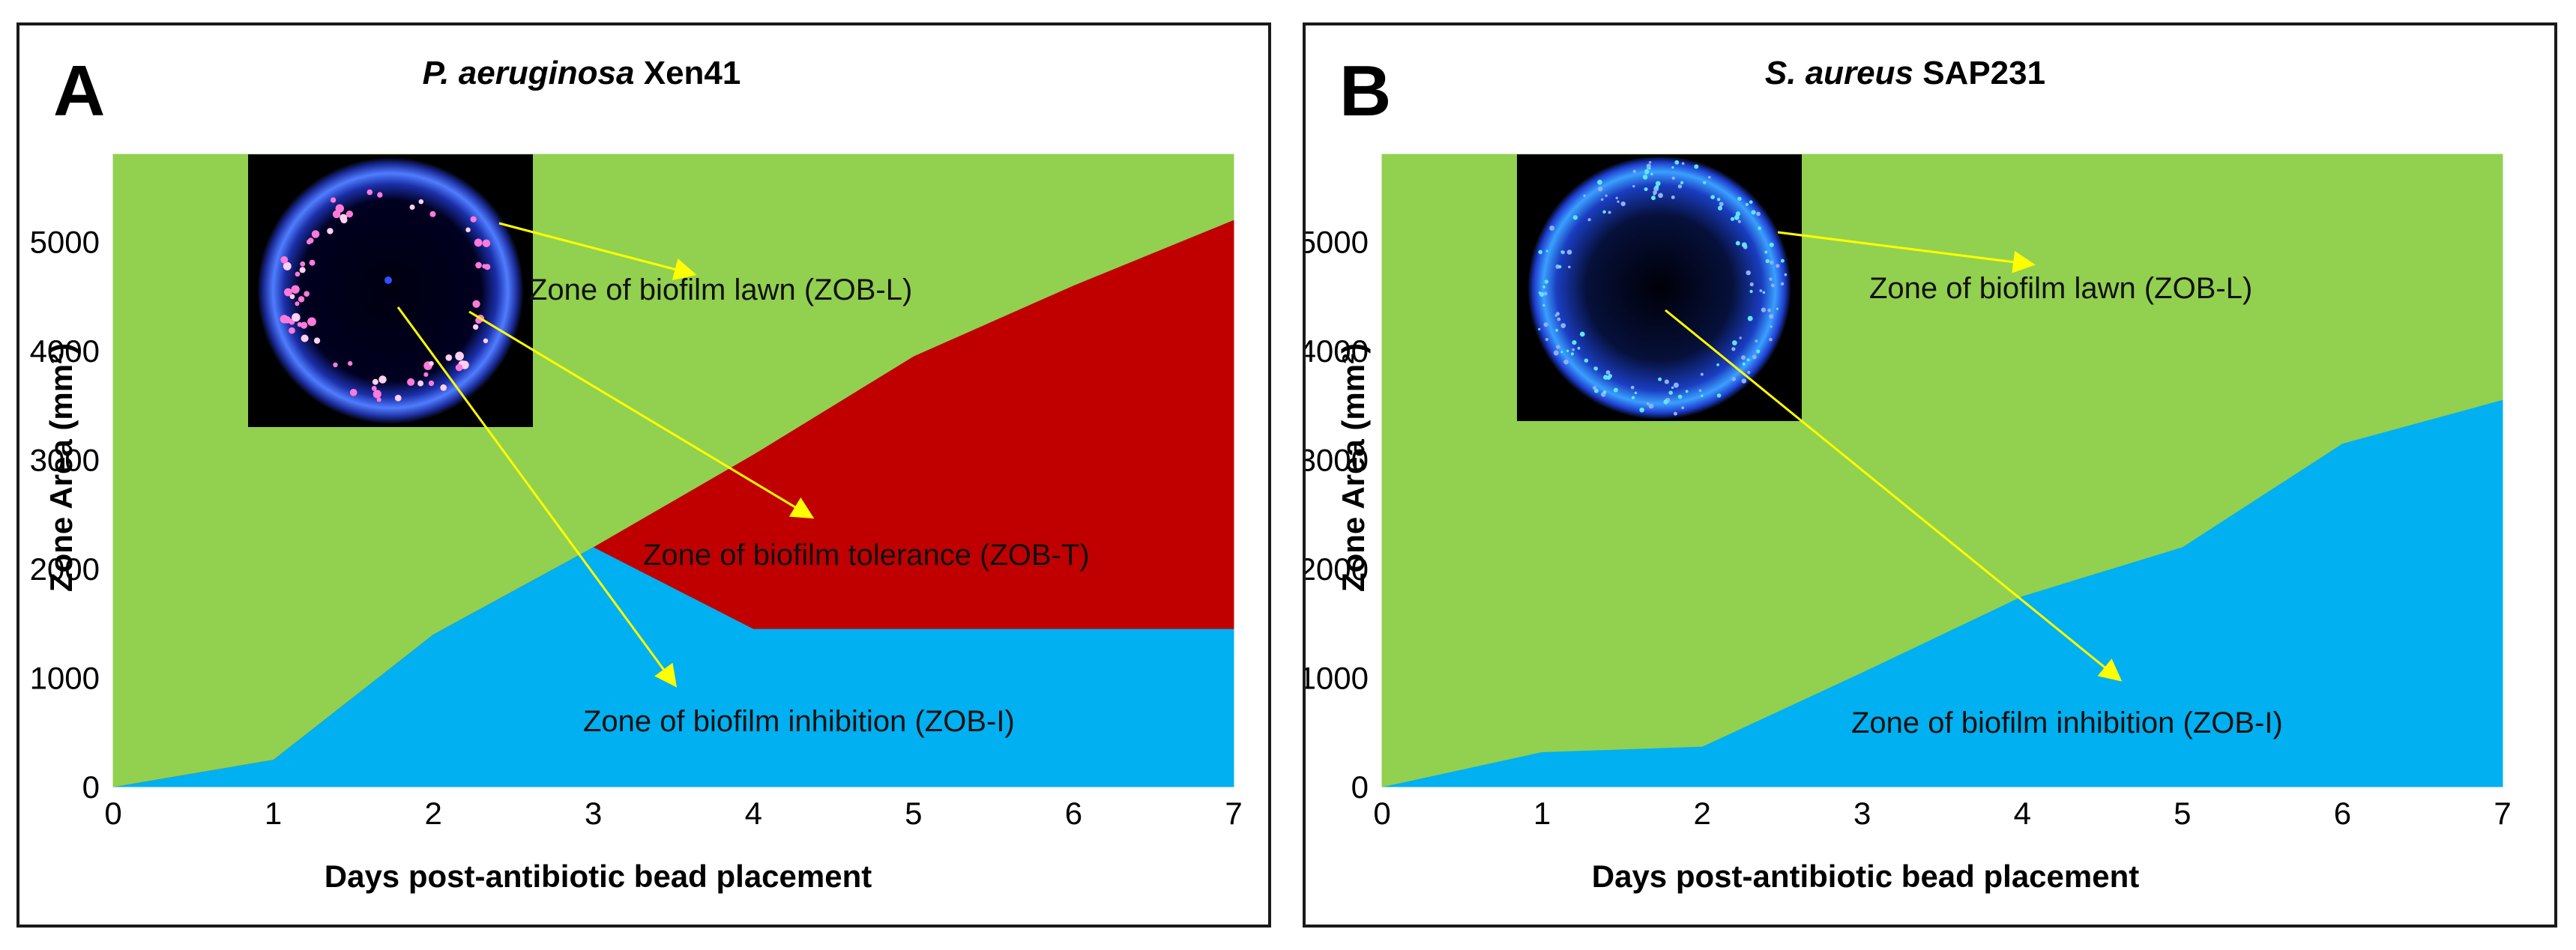 The width and height of the screenshot is (2576, 950). I want to click on chart-b-xtick: 2, so click(1702, 814).